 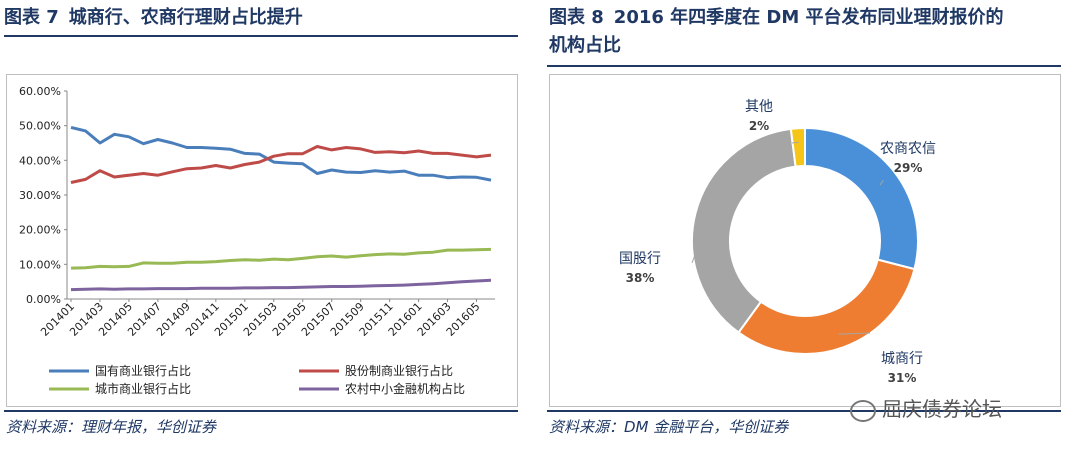 What do you see at coordinates (863, 410) in the screenshot?
I see `wechat-icon` at bounding box center [863, 410].